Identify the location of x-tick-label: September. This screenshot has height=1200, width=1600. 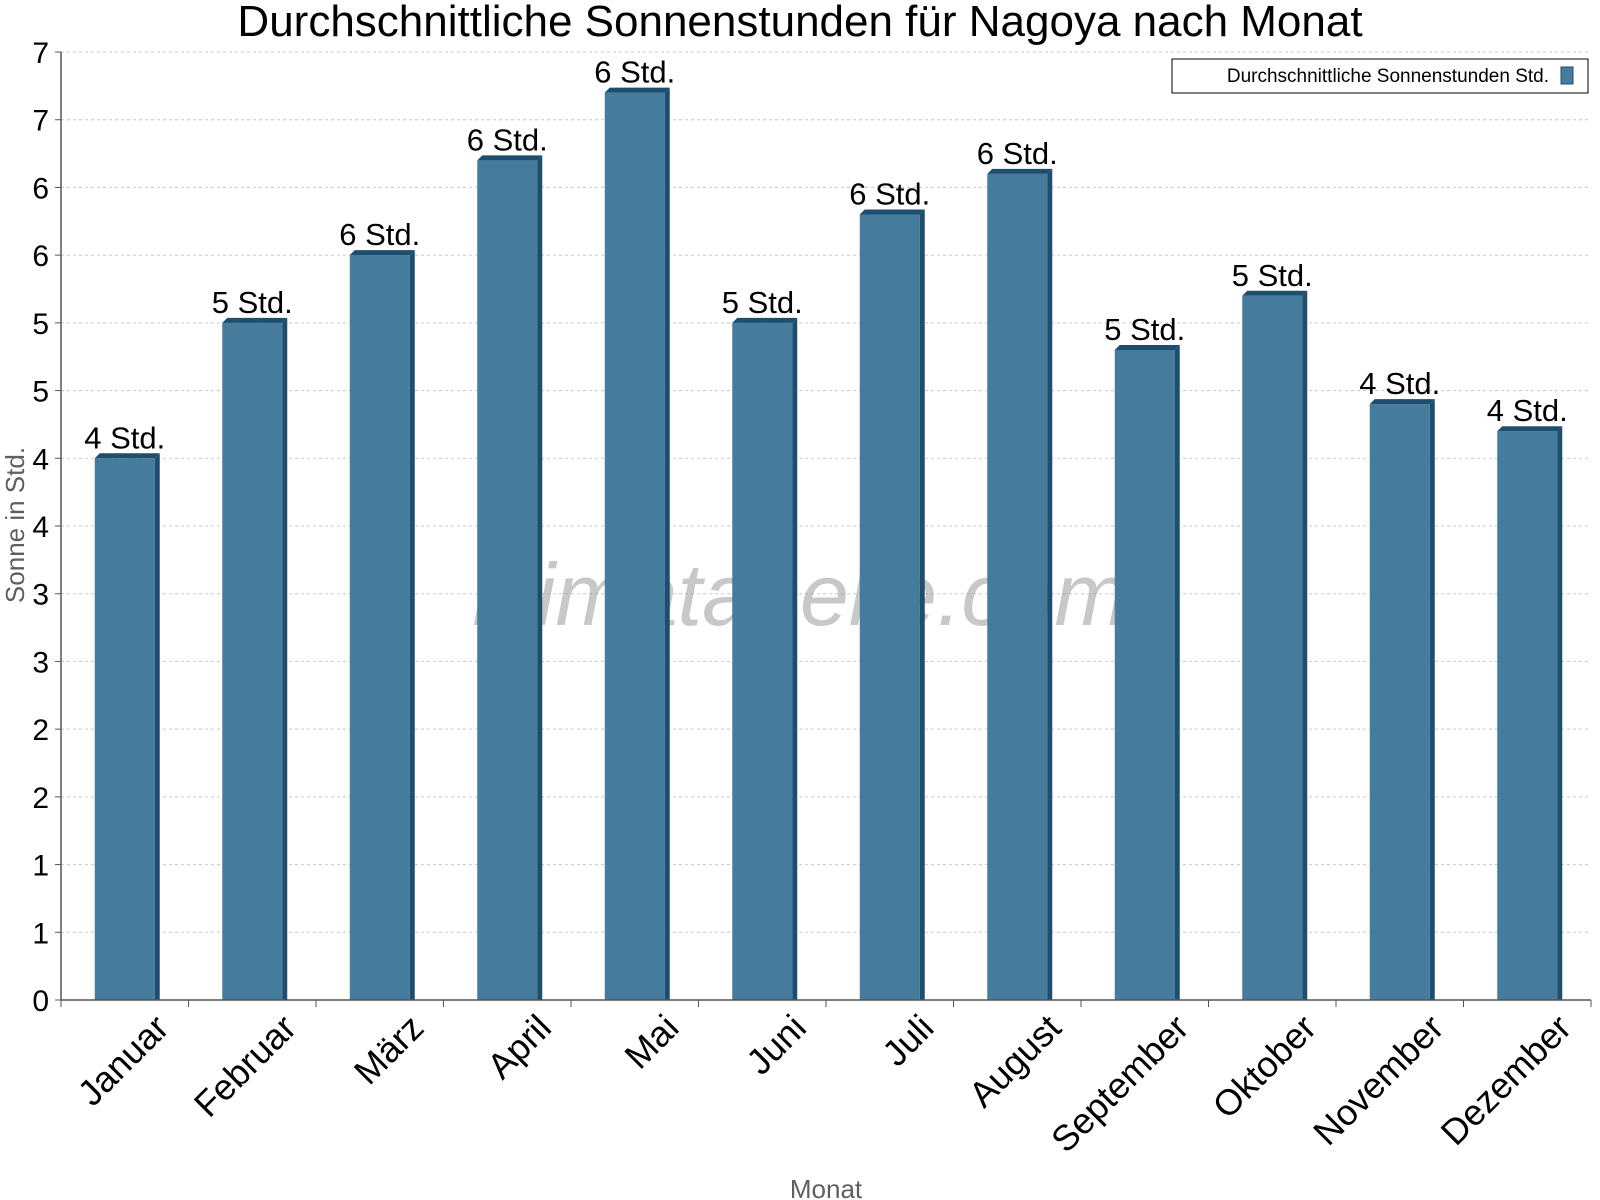
(1120, 1084).